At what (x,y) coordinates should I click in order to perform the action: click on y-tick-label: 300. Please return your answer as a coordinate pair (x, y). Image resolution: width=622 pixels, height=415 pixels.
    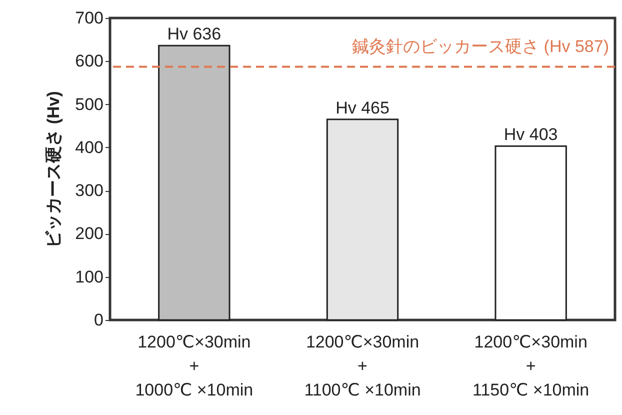
    Looking at the image, I should click on (89, 190).